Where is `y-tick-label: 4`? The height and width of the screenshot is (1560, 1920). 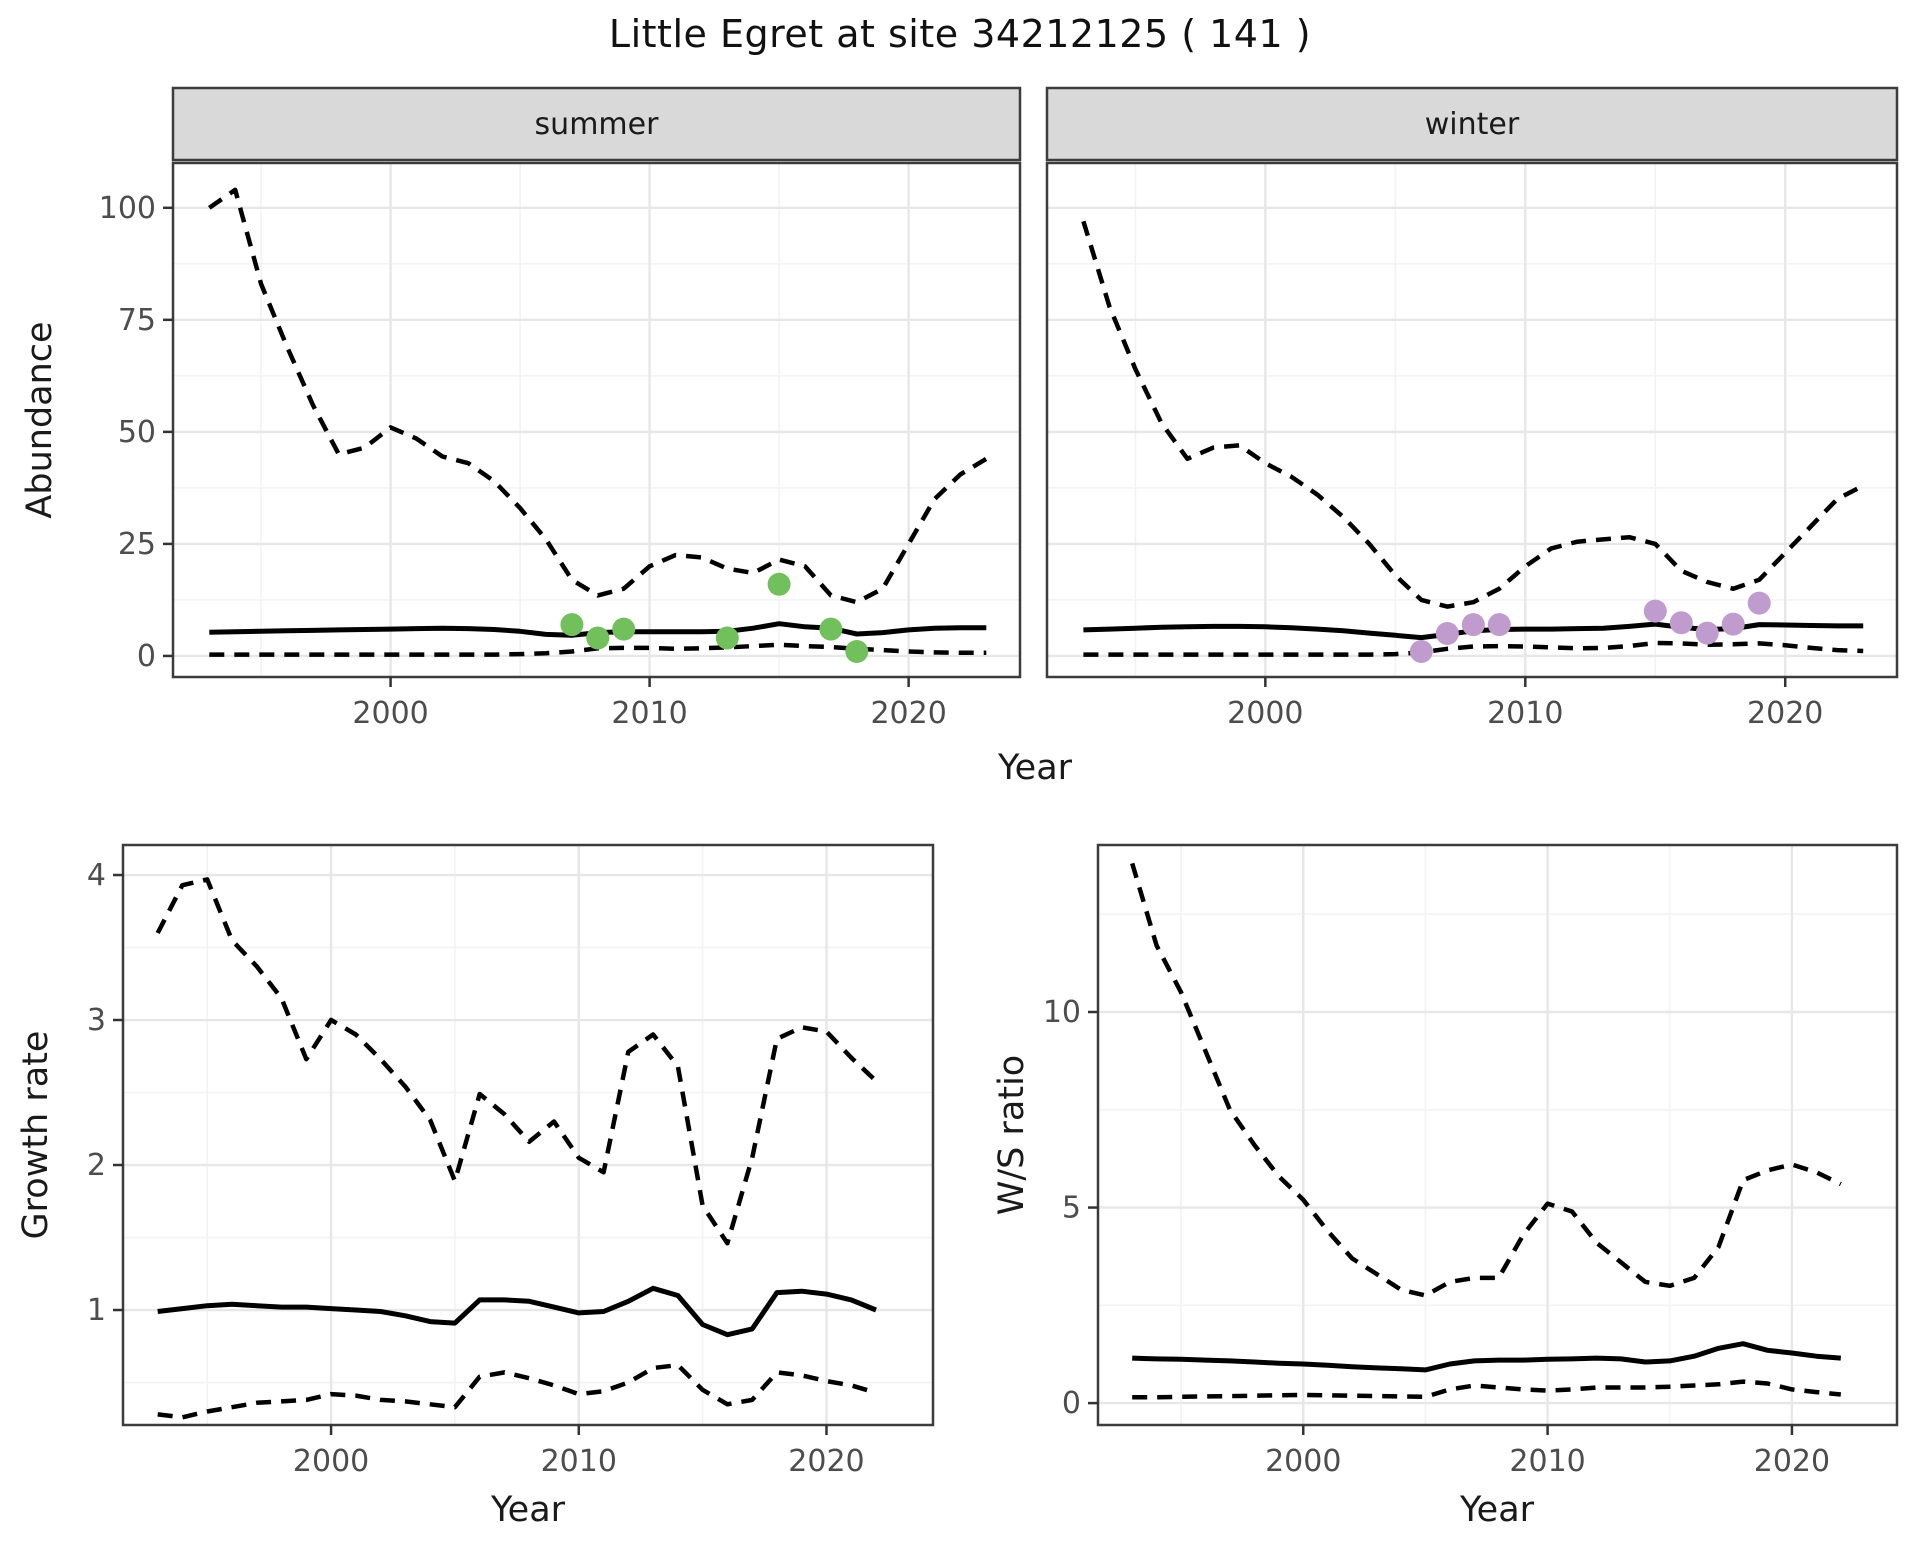
y-tick-label: 4 is located at coordinates (96, 875).